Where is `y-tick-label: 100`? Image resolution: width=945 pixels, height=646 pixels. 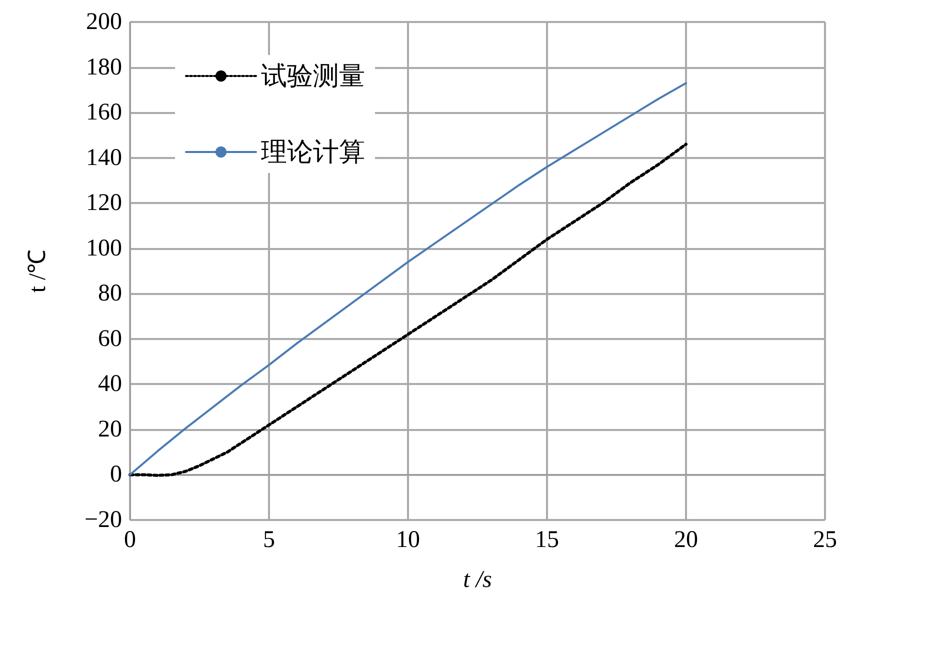 y-tick-label: 100 is located at coordinates (104, 248).